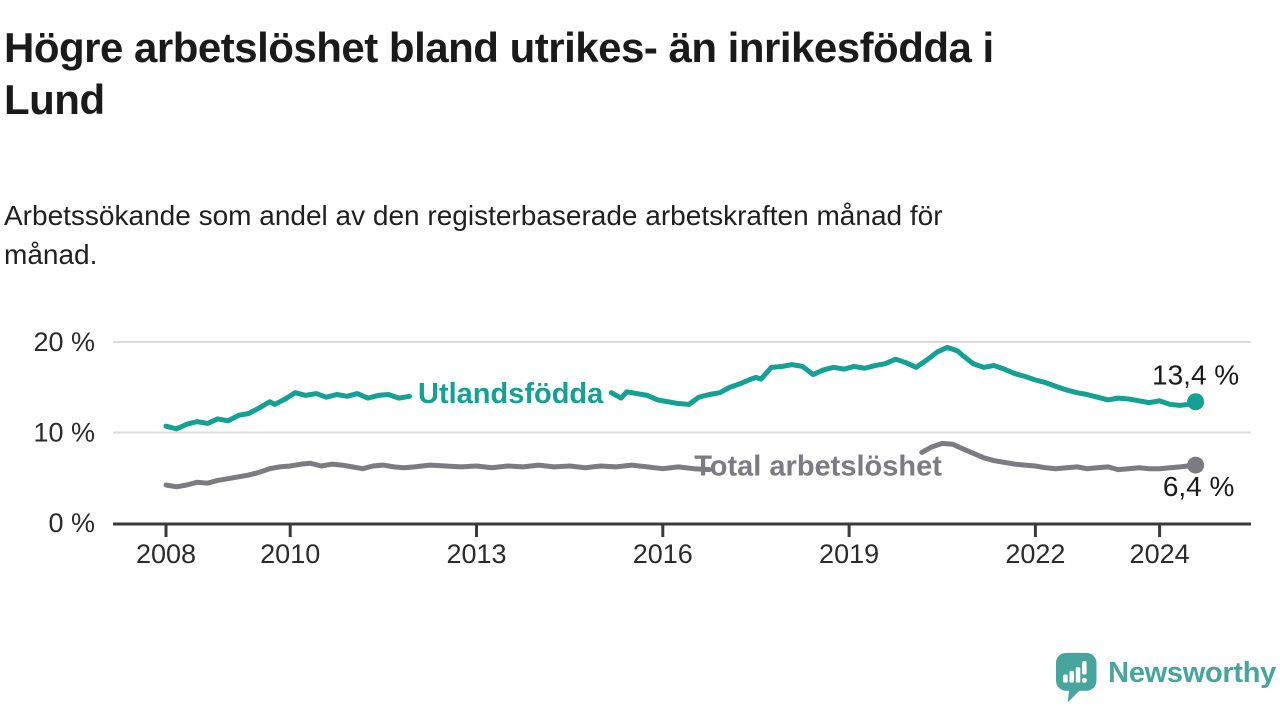 The width and height of the screenshot is (1280, 720). What do you see at coordinates (290, 554) in the screenshot?
I see `x-tick-label-2010: 2010` at bounding box center [290, 554].